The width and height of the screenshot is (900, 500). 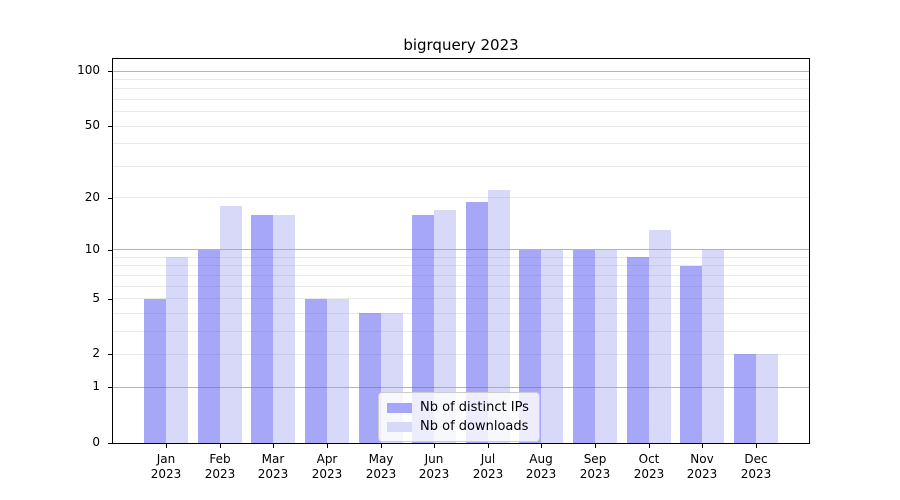 I want to click on x-tick-label-jun: Jun 2023, so click(x=434, y=467).